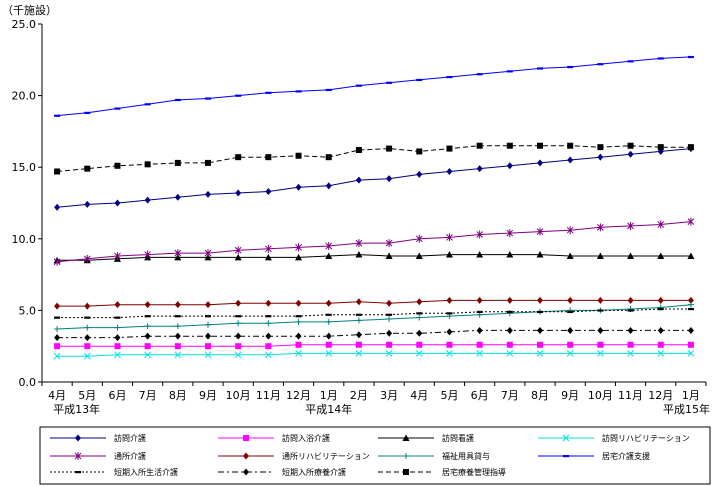 This screenshot has height=486, width=712. I want to click on x-tick-label: 5月, so click(87, 395).